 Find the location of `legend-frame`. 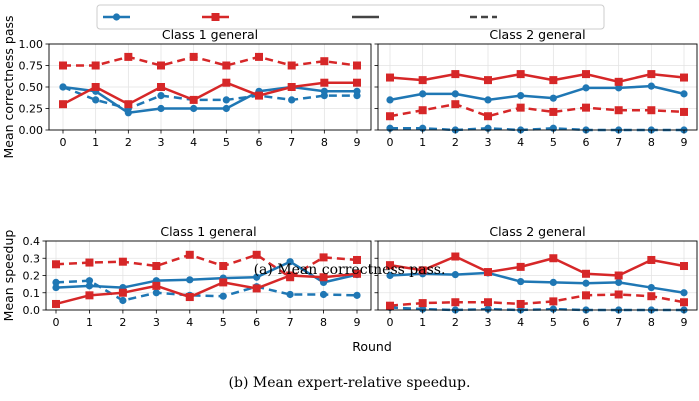

legend-frame is located at coordinates (350, 17).